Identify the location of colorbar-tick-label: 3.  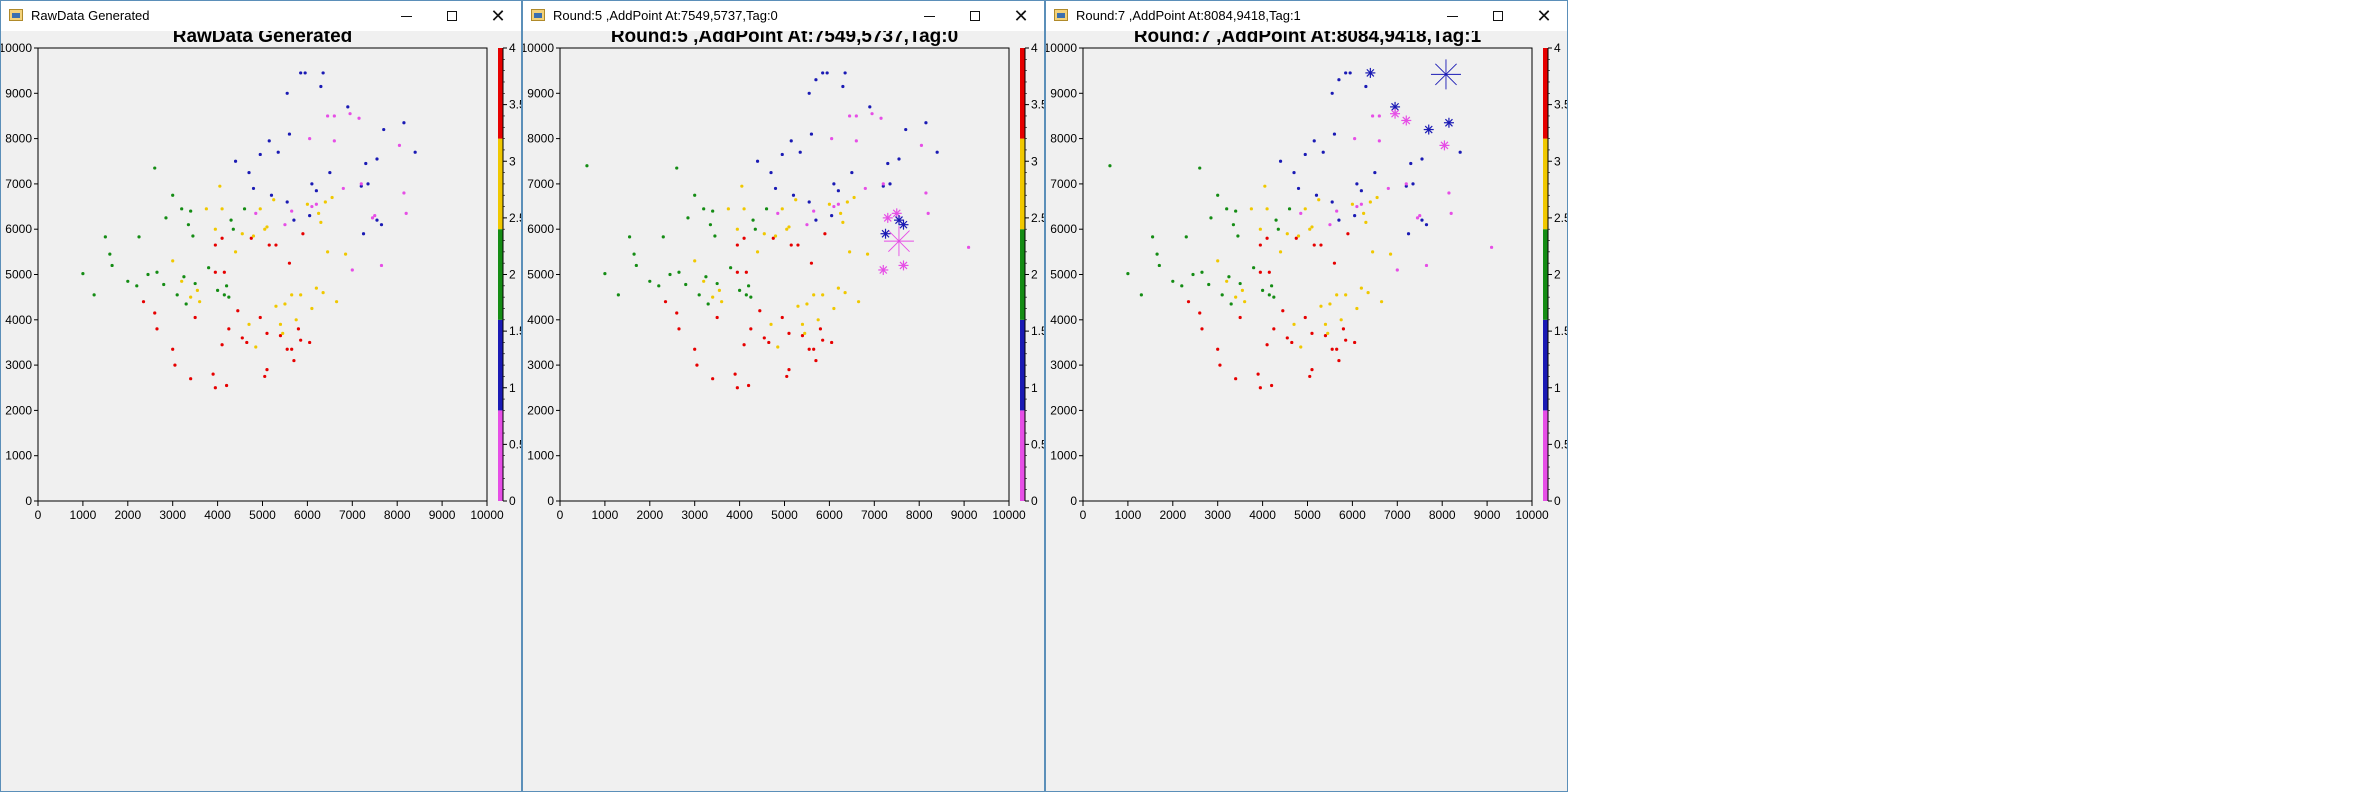
(512, 161).